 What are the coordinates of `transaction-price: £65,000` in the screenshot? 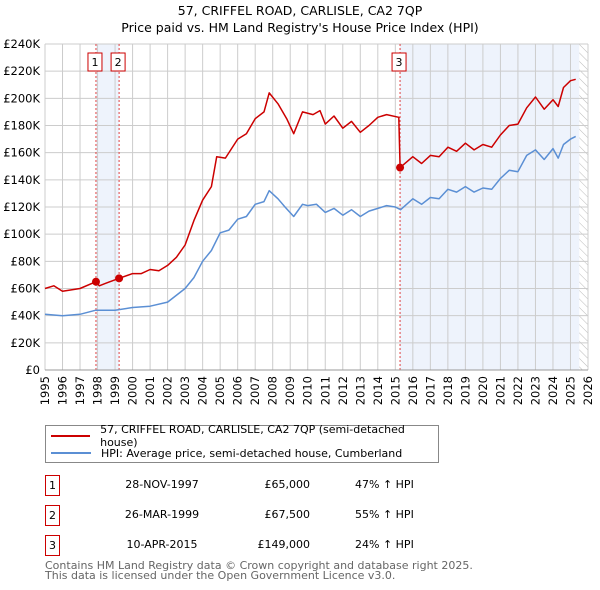 It's located at (287, 484).